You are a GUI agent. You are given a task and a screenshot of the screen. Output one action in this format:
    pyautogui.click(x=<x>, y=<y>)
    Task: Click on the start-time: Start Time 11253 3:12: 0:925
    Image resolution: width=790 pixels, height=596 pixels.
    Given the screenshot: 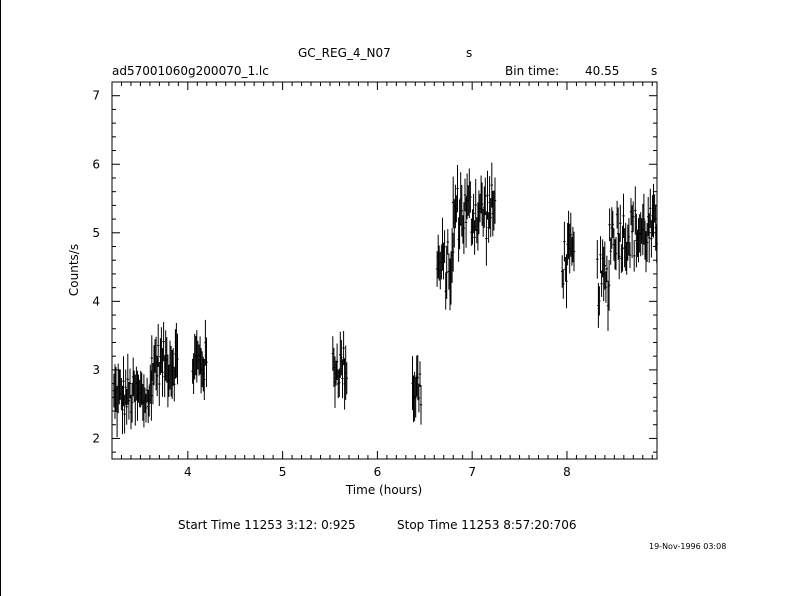 What is the action you would take?
    pyautogui.click(x=267, y=525)
    